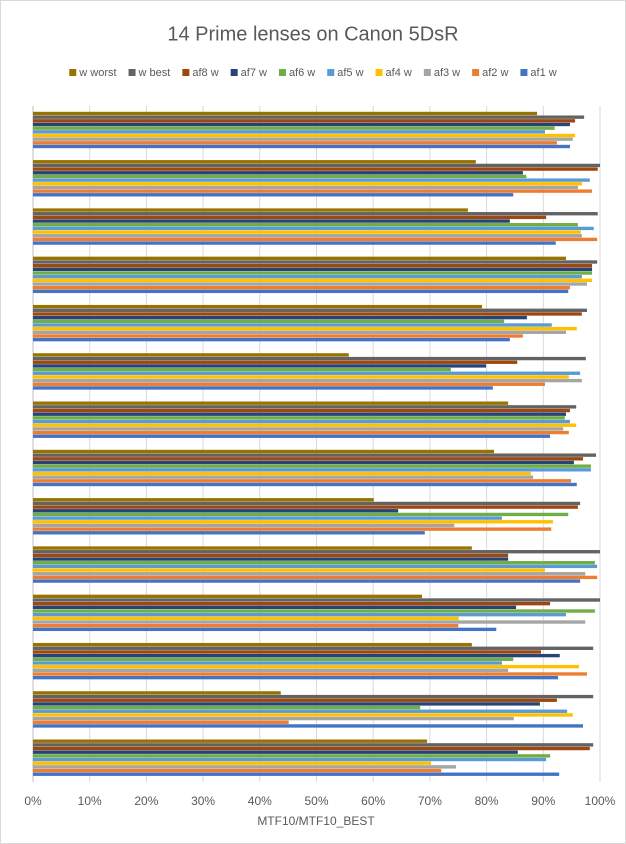 This screenshot has width=626, height=844. I want to click on x-tick-label: 80%, so click(487, 801).